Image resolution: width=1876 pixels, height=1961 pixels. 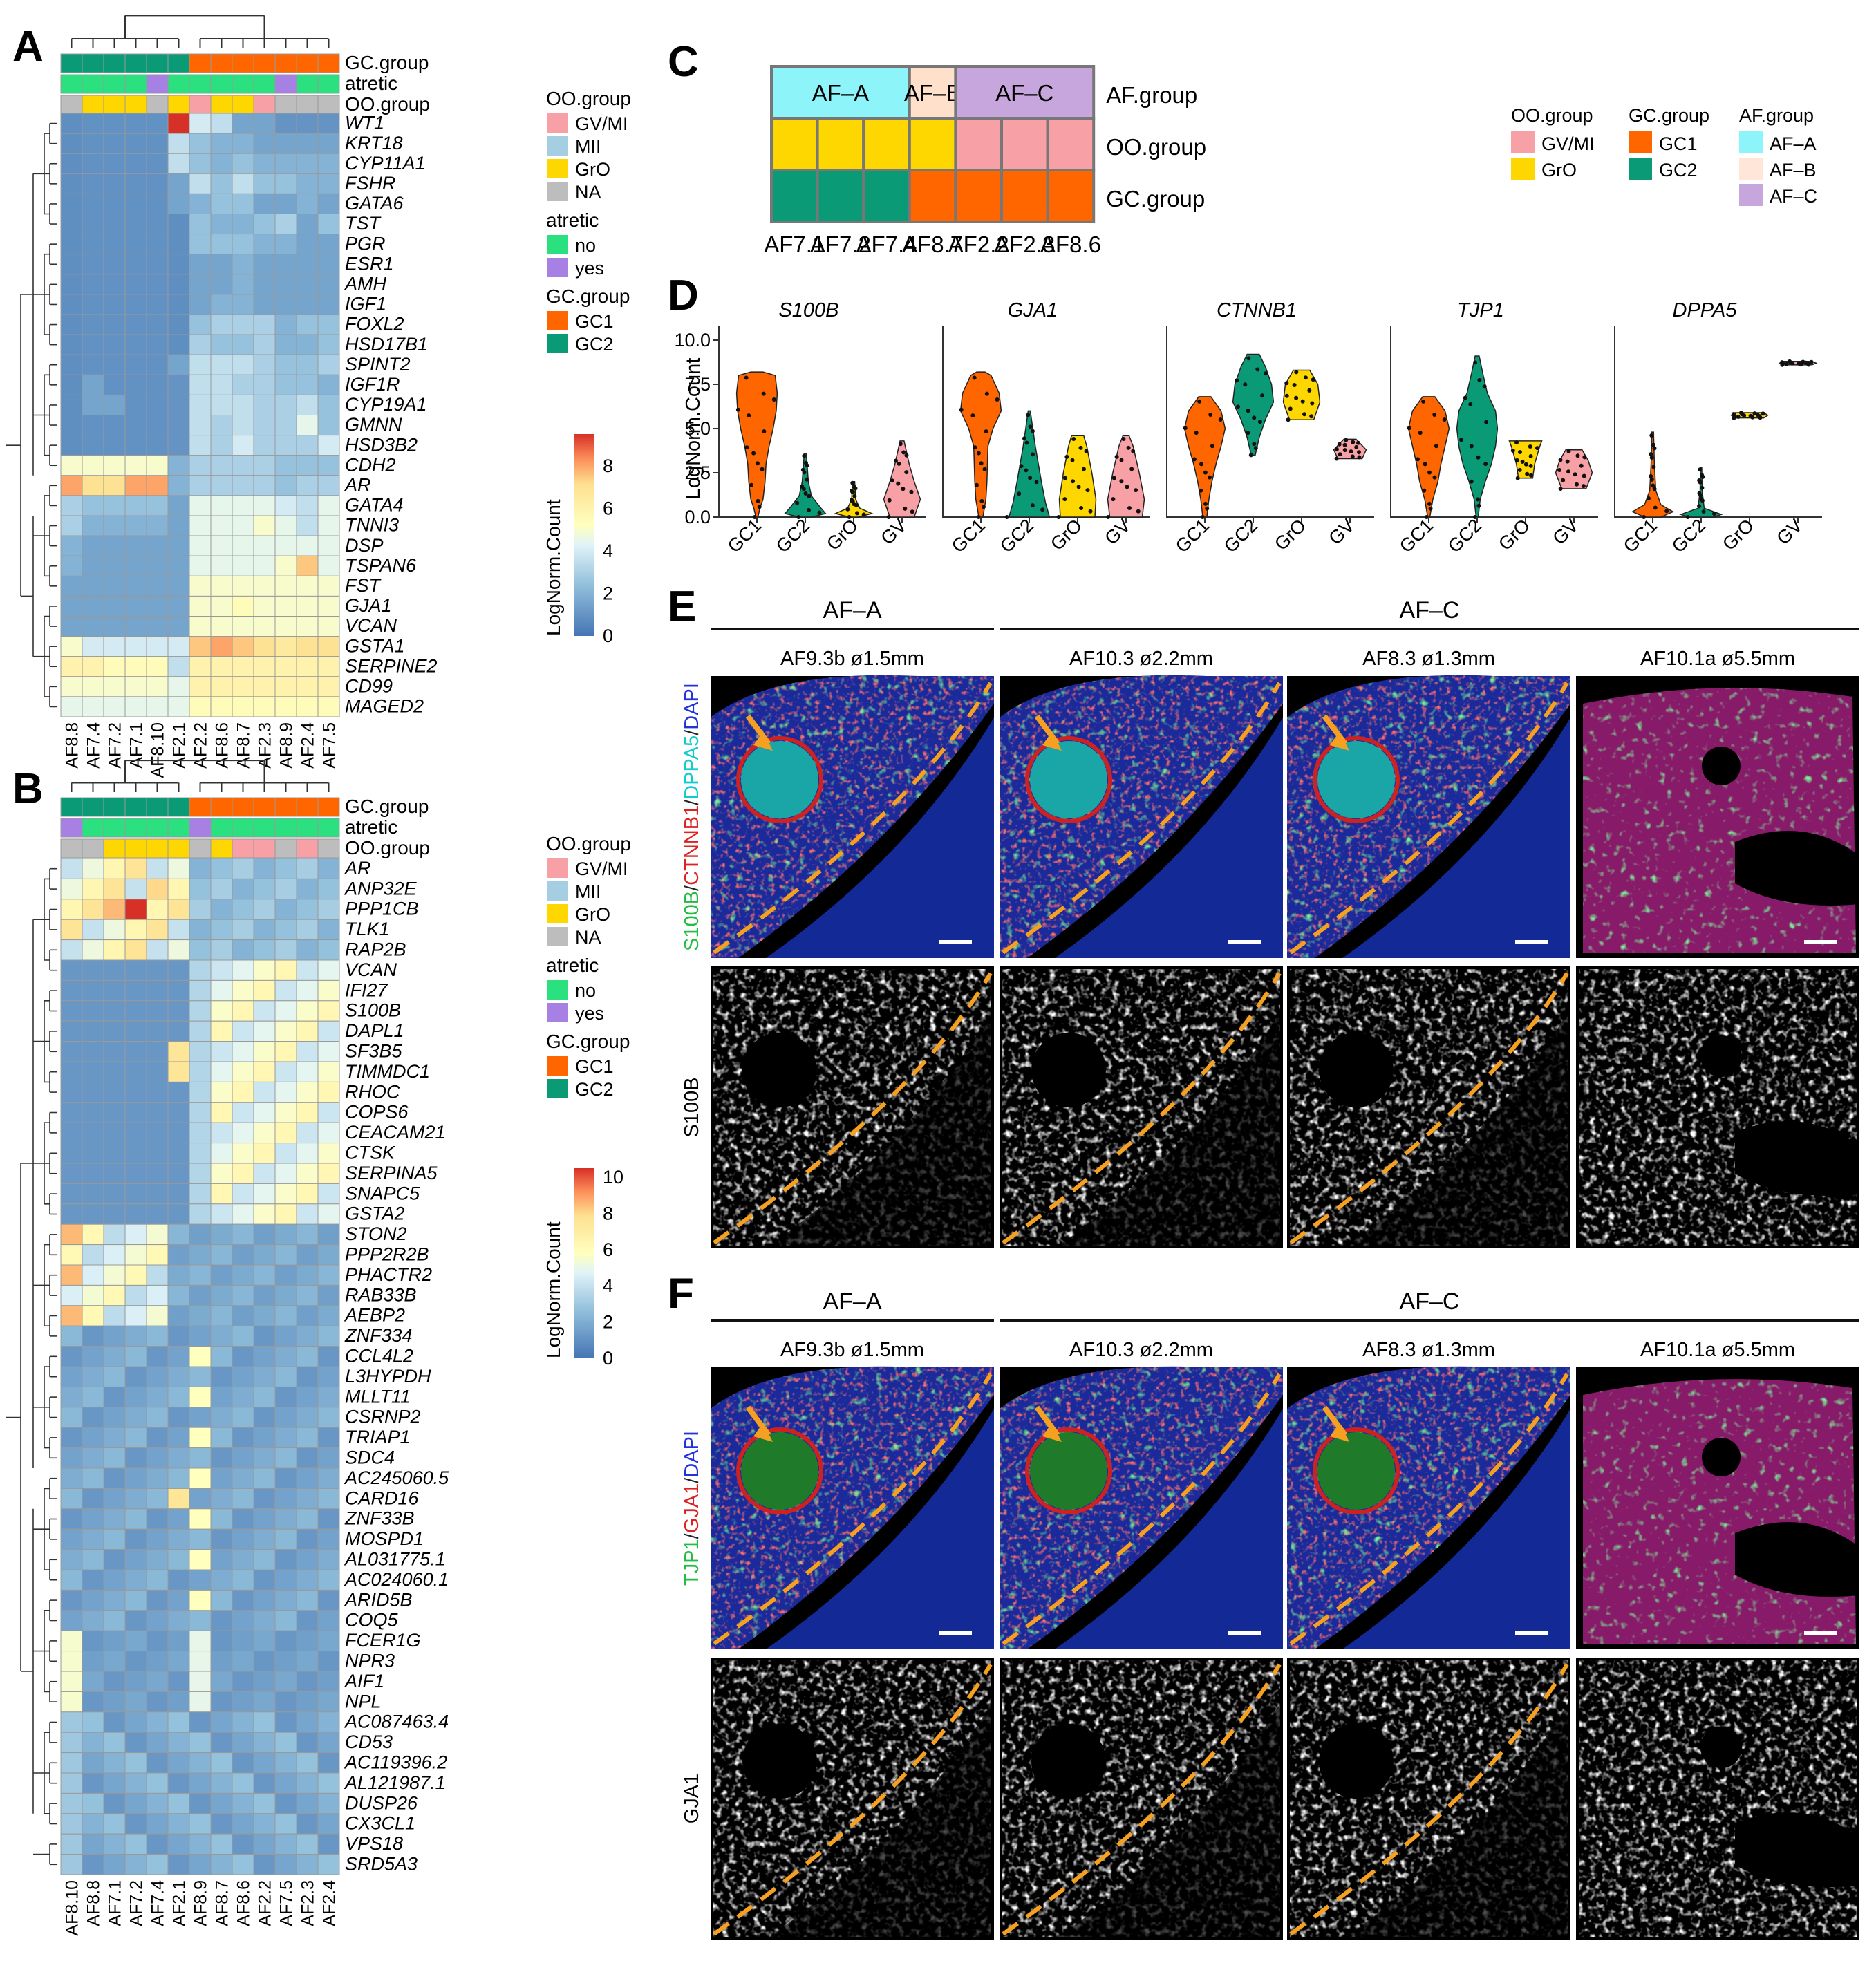 I want to click on gene-label: CEACAM21, so click(x=395, y=1132).